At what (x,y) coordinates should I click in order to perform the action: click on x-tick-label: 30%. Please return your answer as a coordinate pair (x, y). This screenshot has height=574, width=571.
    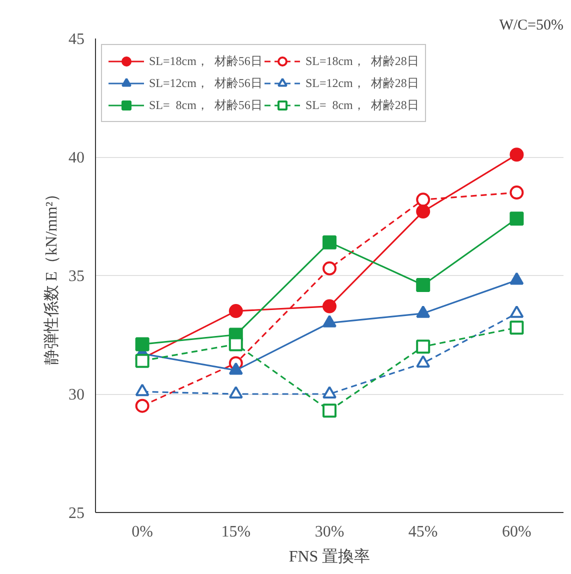
    Looking at the image, I should click on (329, 532).